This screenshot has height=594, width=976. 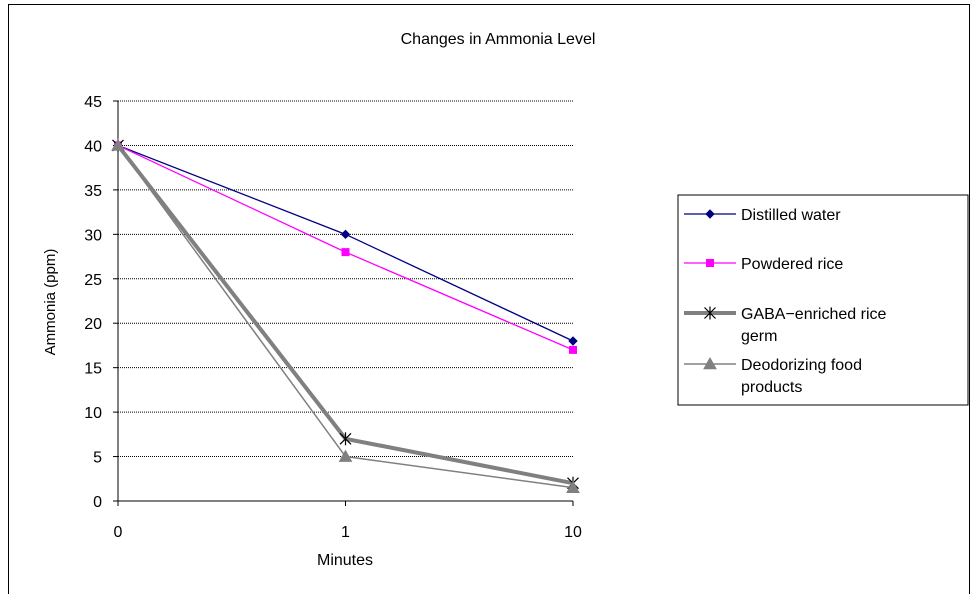 What do you see at coordinates (785, 325) in the screenshot?
I see `legend-item-star: GABA−enriched rice germ` at bounding box center [785, 325].